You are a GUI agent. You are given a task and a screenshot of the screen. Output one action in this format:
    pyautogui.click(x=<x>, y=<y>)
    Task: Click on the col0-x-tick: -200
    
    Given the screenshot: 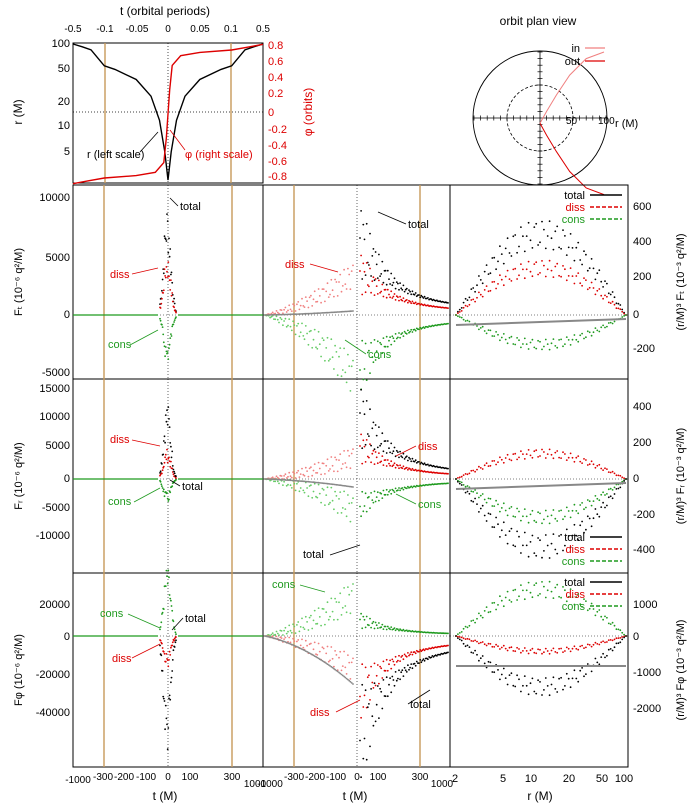 What is the action you would take?
    pyautogui.click(x=124, y=777)
    